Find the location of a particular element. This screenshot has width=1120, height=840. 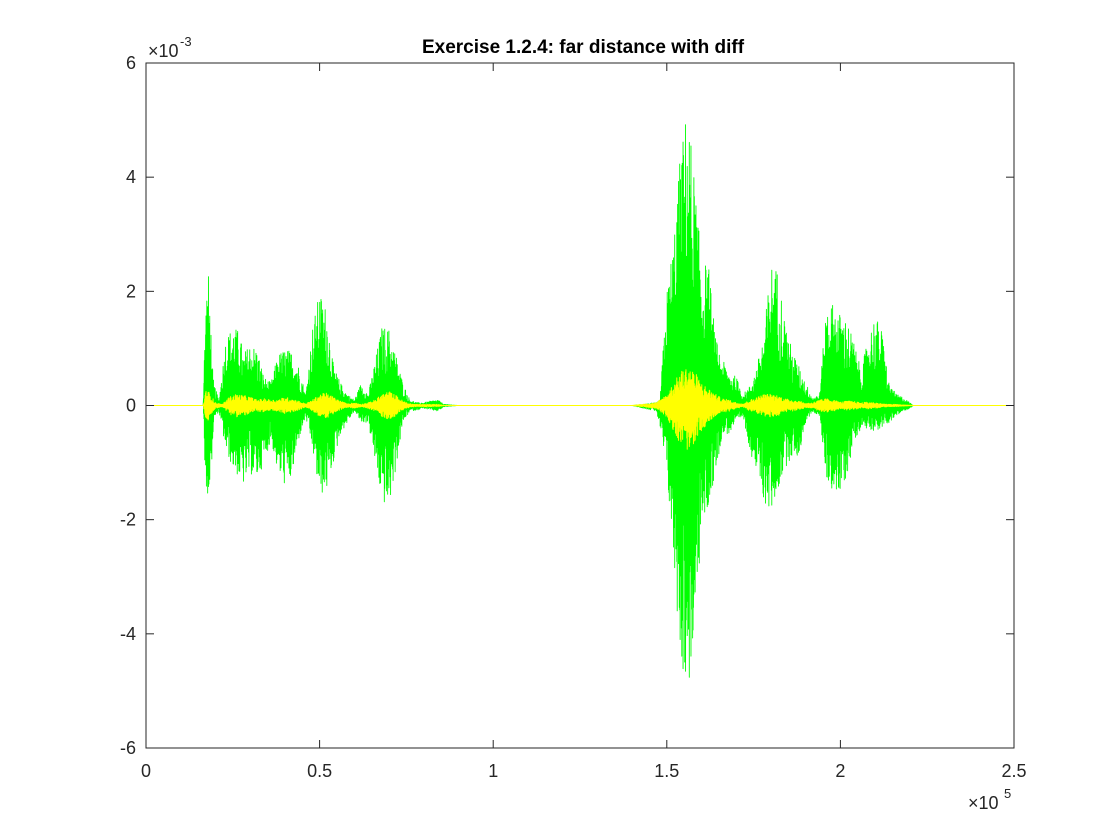

x-tick-label: 2.5 is located at coordinates (1013, 771).